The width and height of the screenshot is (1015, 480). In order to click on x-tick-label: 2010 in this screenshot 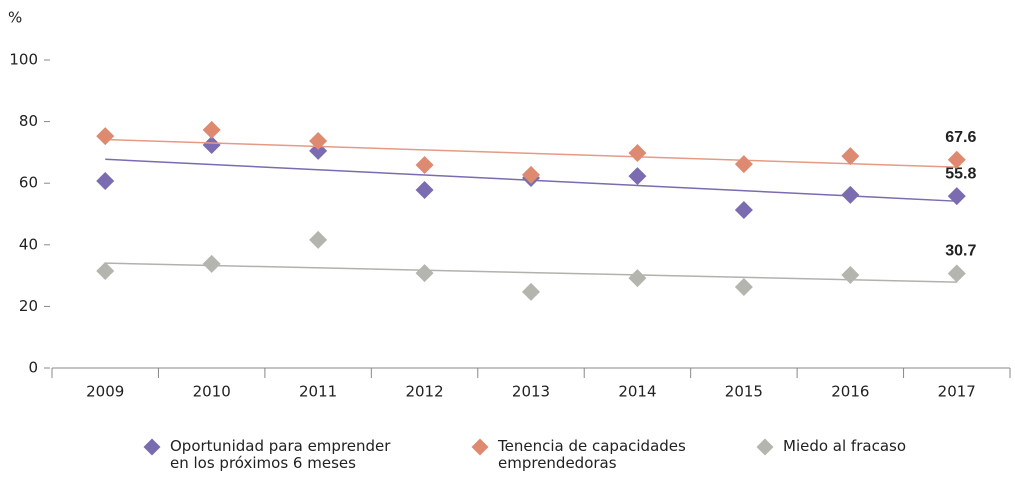, I will do `click(212, 392)`.